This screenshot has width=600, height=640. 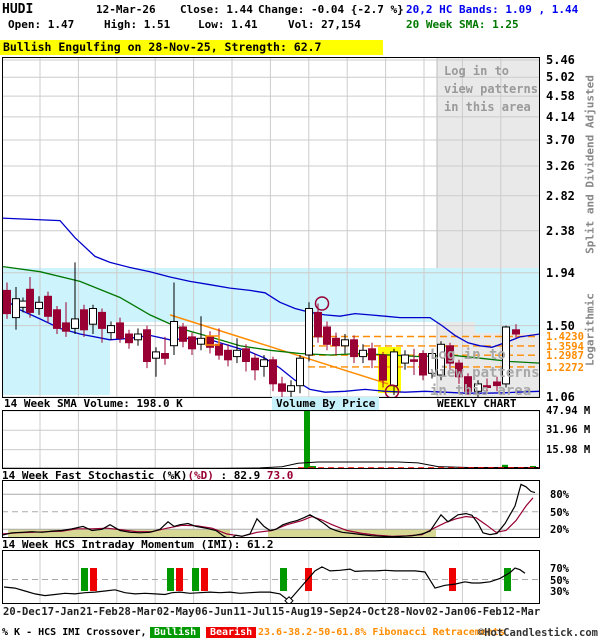 I want to click on price-axis-label: 2.82, so click(x=560, y=195).